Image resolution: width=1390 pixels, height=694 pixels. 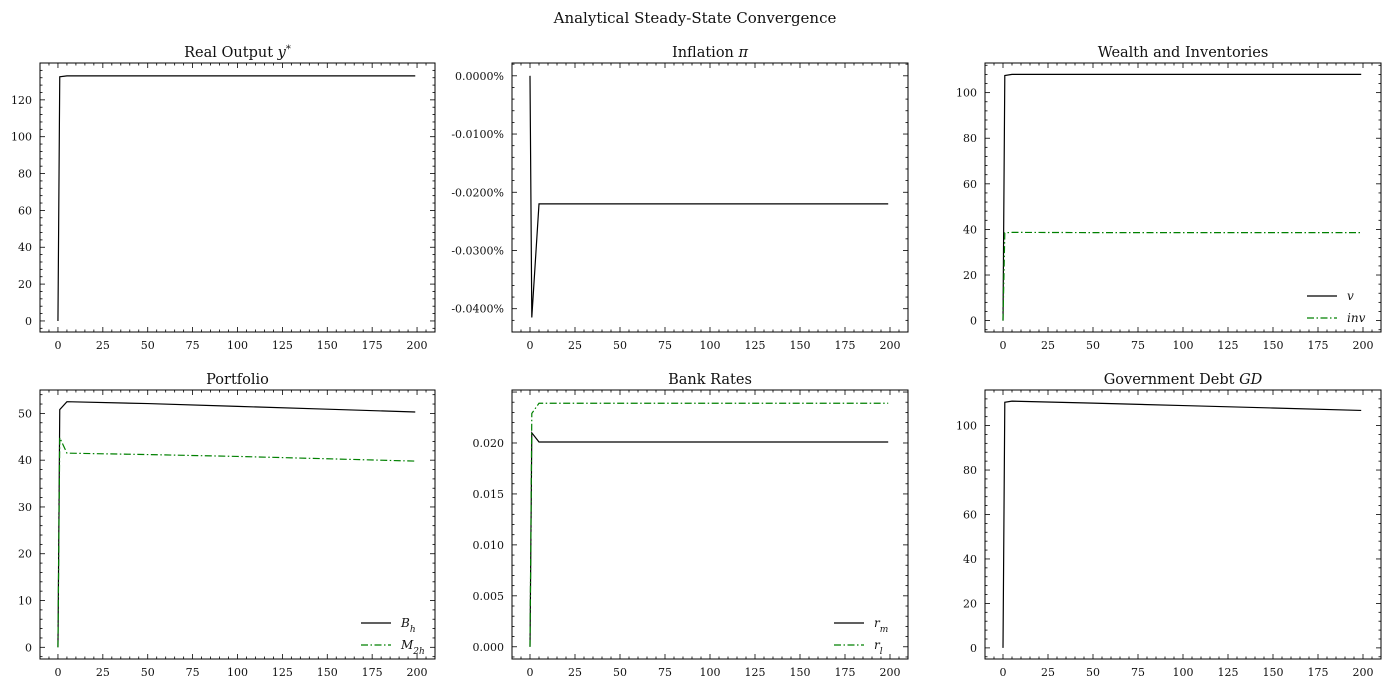 I want to click on subplot-title: Portfolio, so click(x=237, y=380).